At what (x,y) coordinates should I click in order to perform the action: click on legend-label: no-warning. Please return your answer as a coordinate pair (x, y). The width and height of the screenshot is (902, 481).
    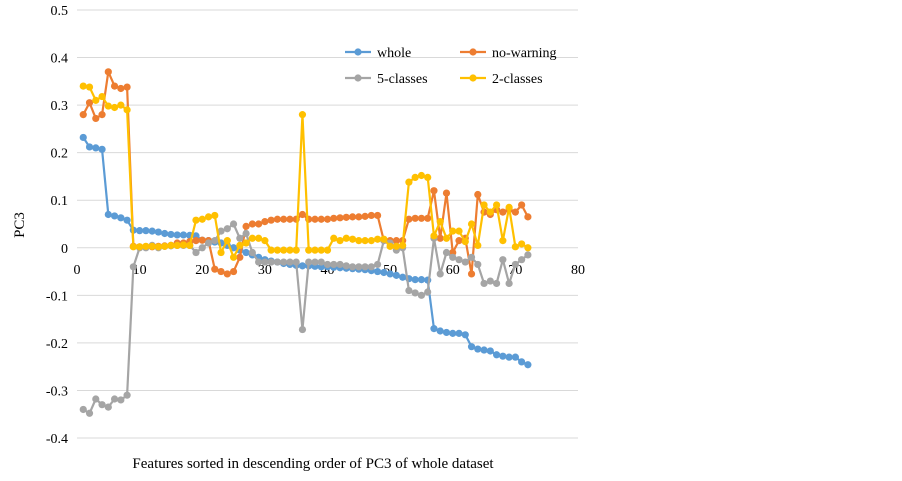
    Looking at the image, I should click on (524, 53).